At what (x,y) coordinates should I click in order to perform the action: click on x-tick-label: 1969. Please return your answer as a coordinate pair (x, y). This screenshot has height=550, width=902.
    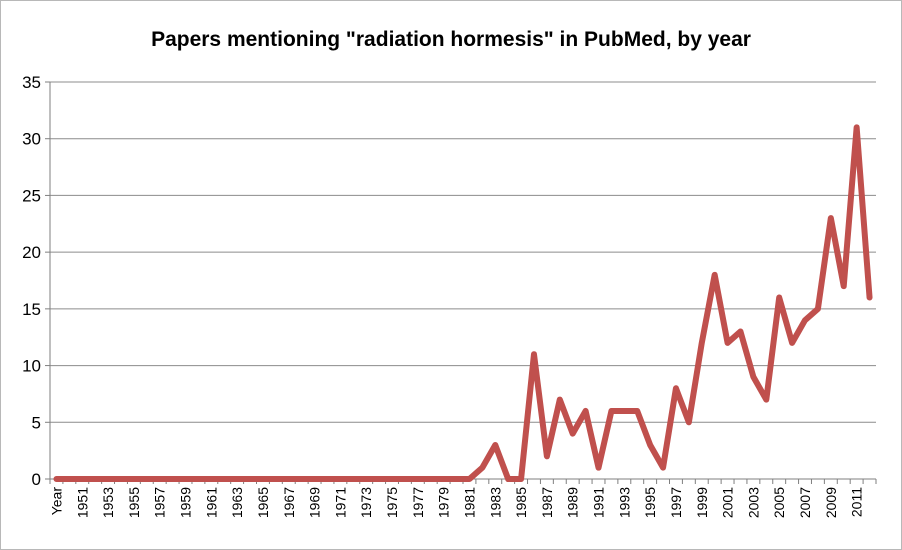
    Looking at the image, I should click on (315, 502).